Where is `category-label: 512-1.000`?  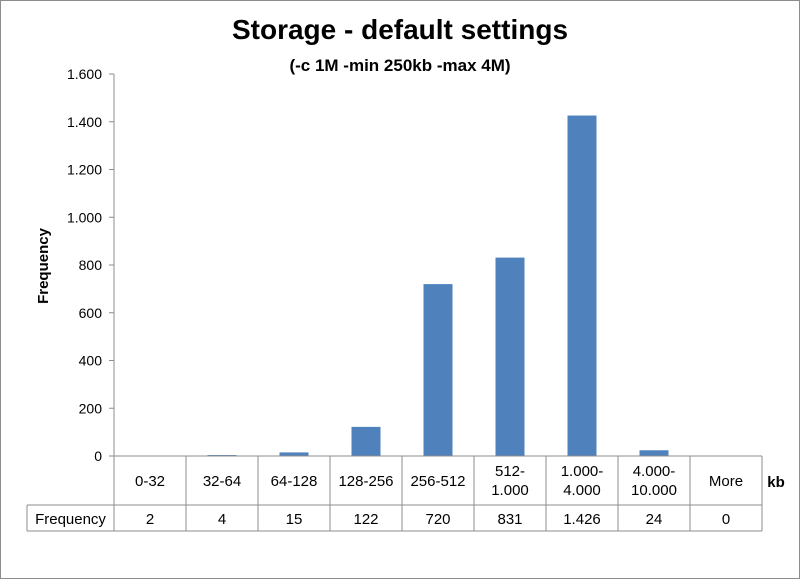 category-label: 512-1.000 is located at coordinates (510, 481).